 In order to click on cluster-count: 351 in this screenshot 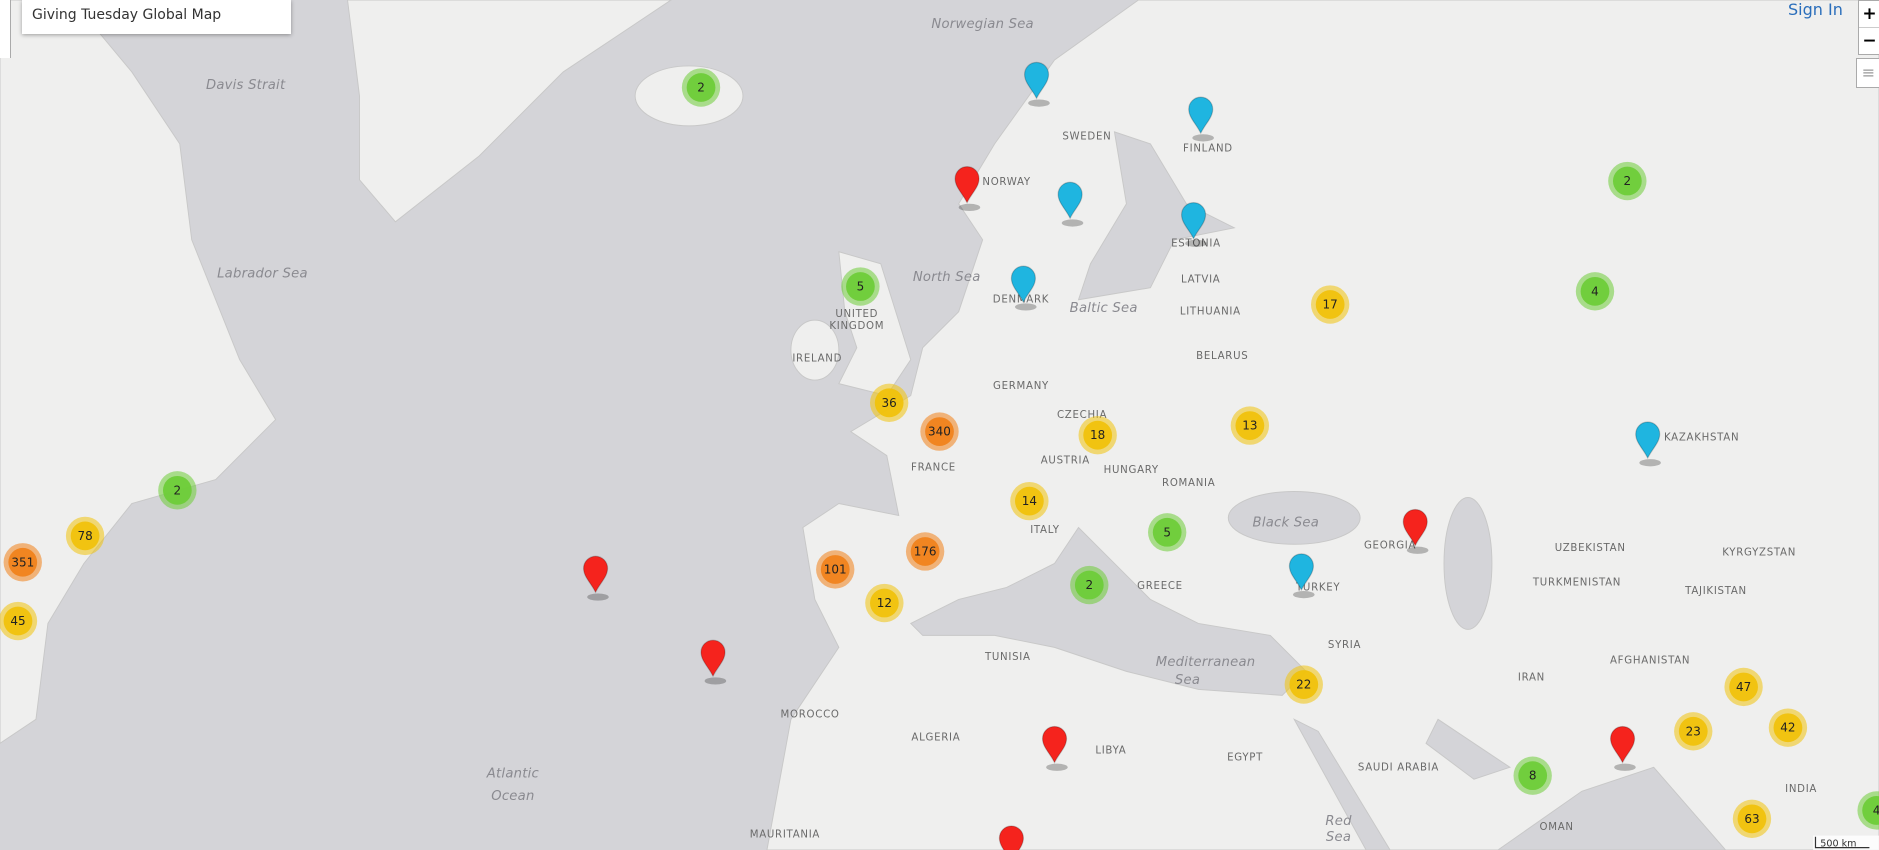, I will do `click(22, 562)`.